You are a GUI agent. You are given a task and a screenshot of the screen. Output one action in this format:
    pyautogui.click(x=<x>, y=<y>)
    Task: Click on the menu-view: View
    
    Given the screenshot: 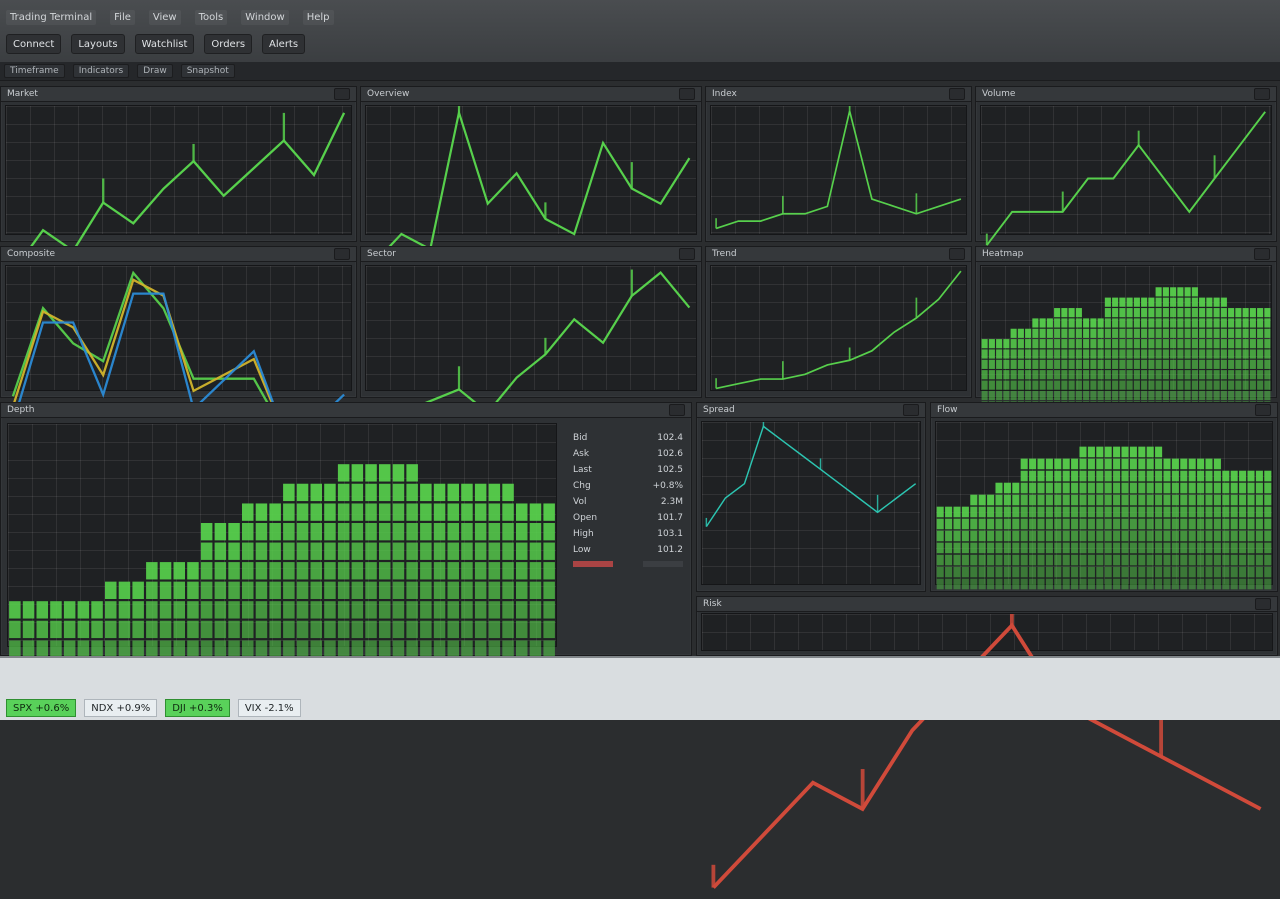 What is the action you would take?
    pyautogui.click(x=165, y=17)
    